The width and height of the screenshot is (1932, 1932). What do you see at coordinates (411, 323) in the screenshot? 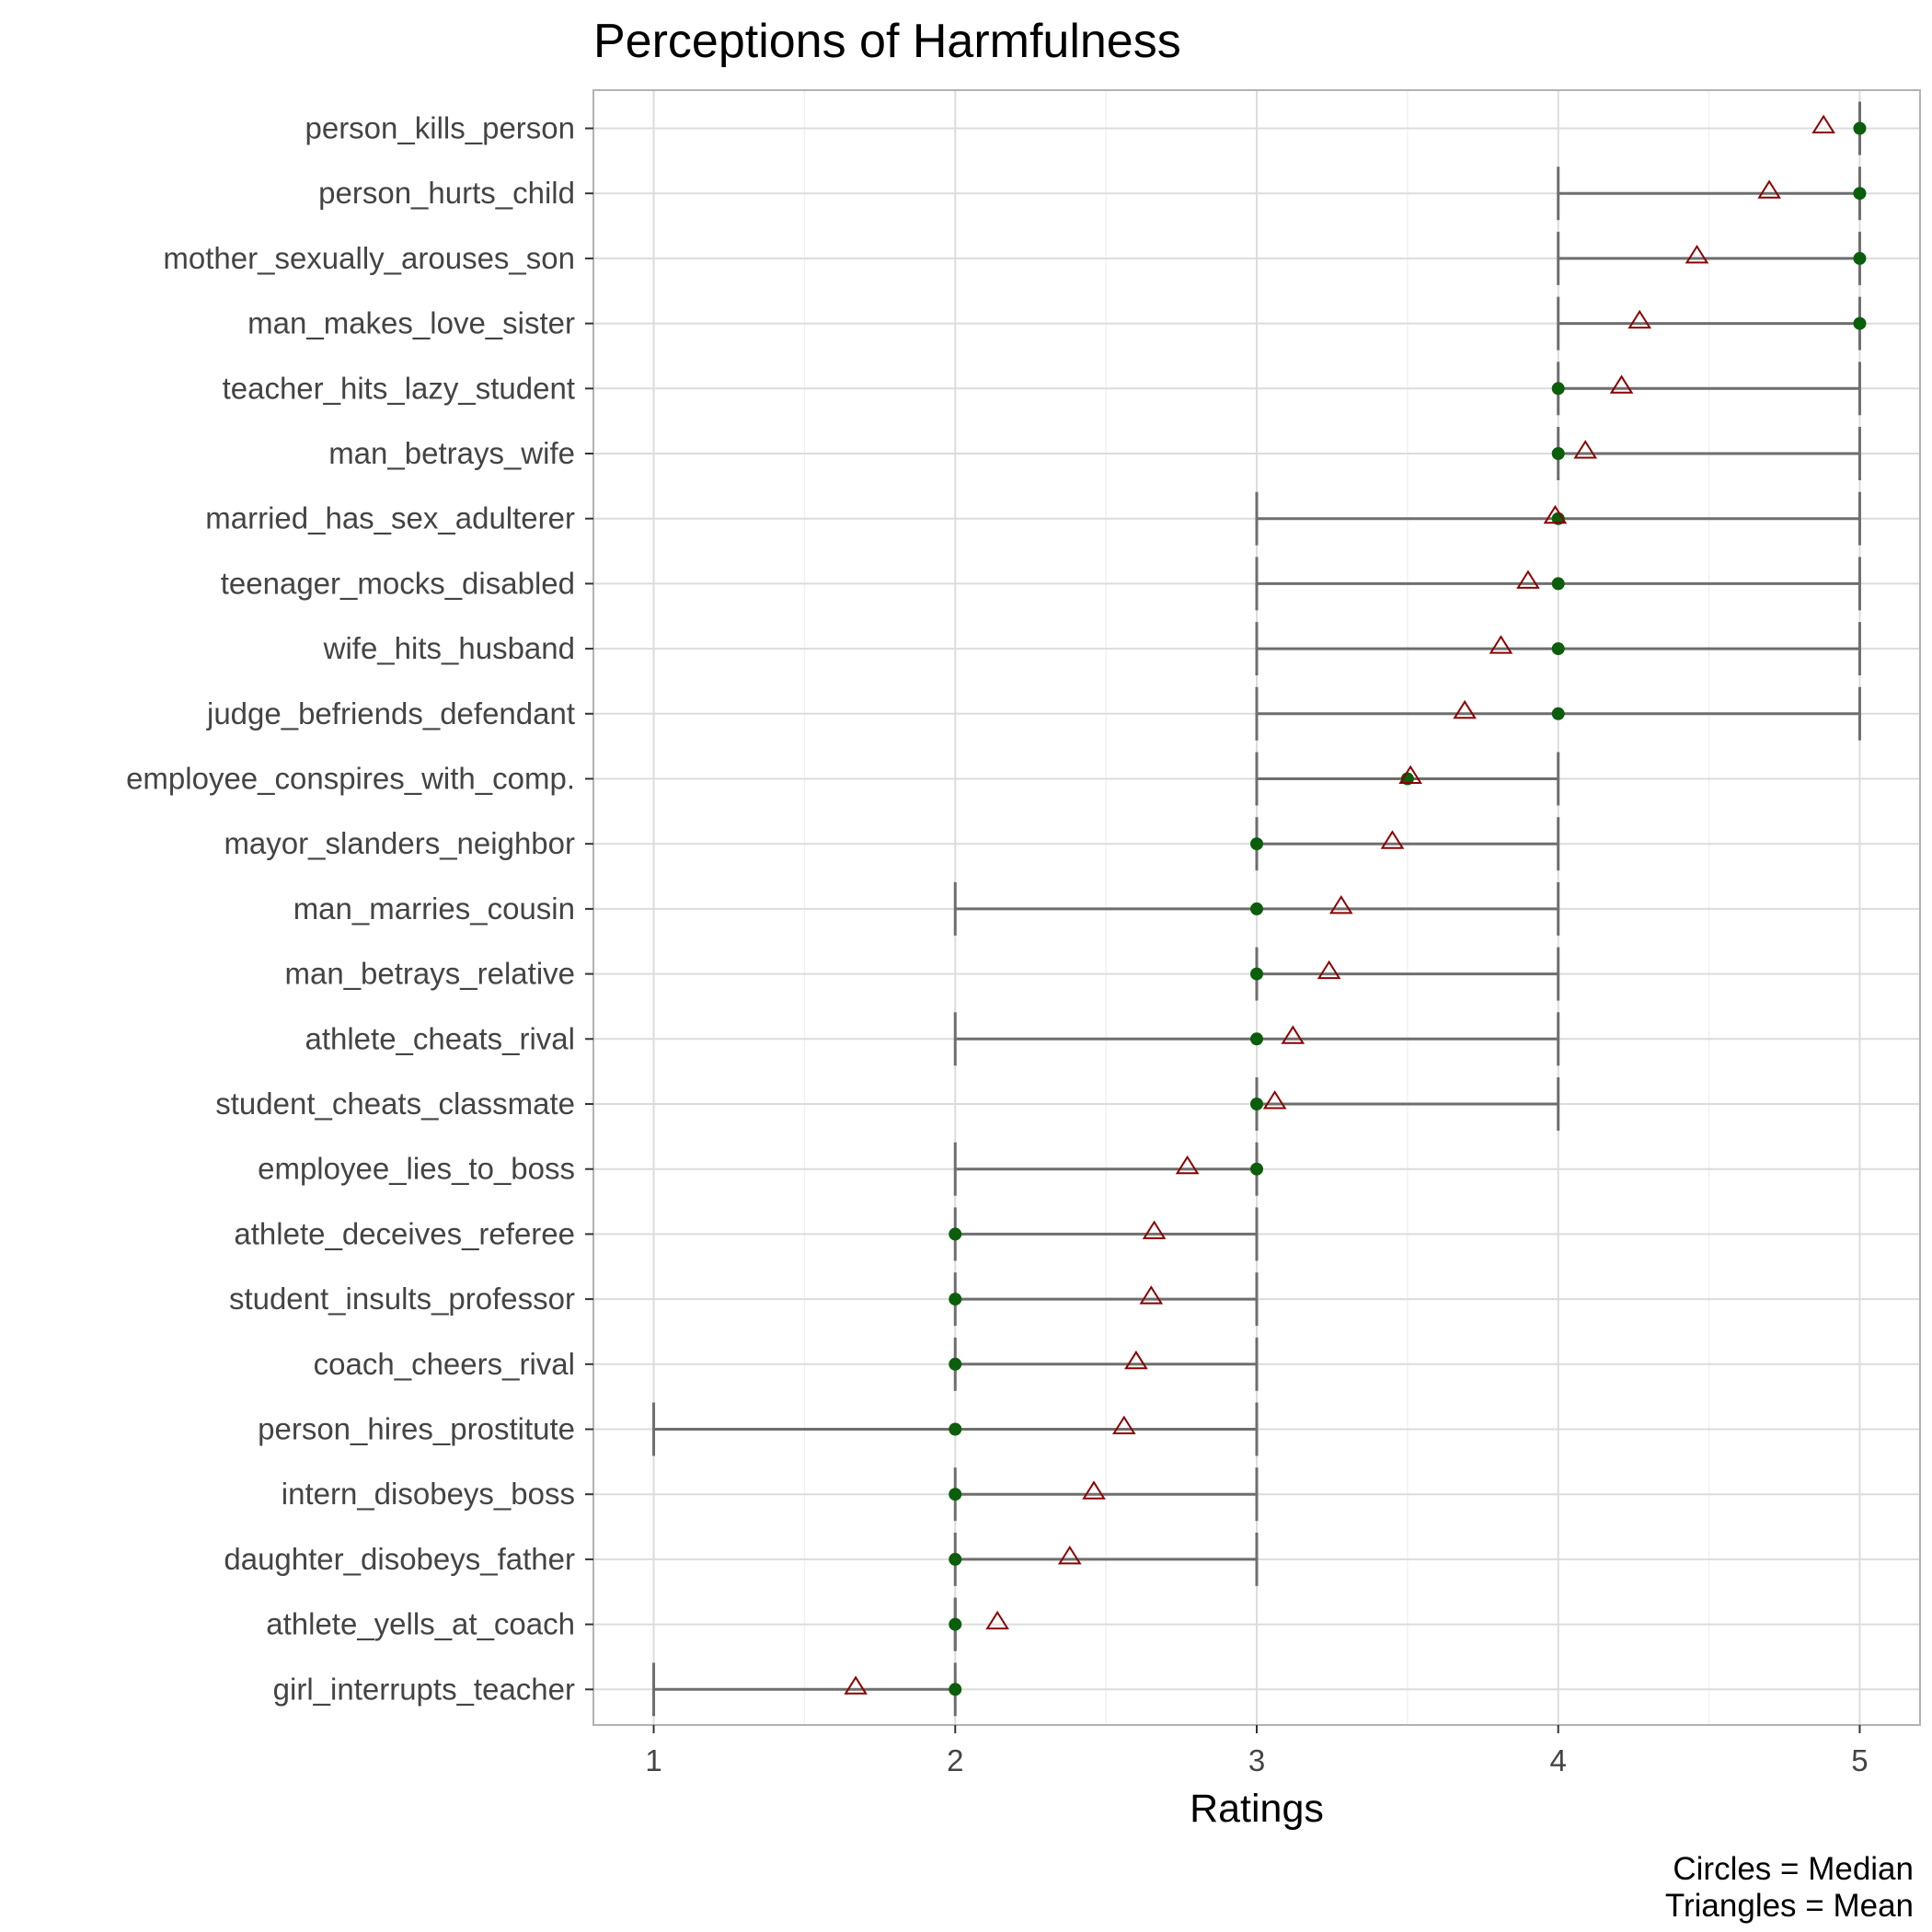
I see `y-tick-label: man_makes_love_sister` at bounding box center [411, 323].